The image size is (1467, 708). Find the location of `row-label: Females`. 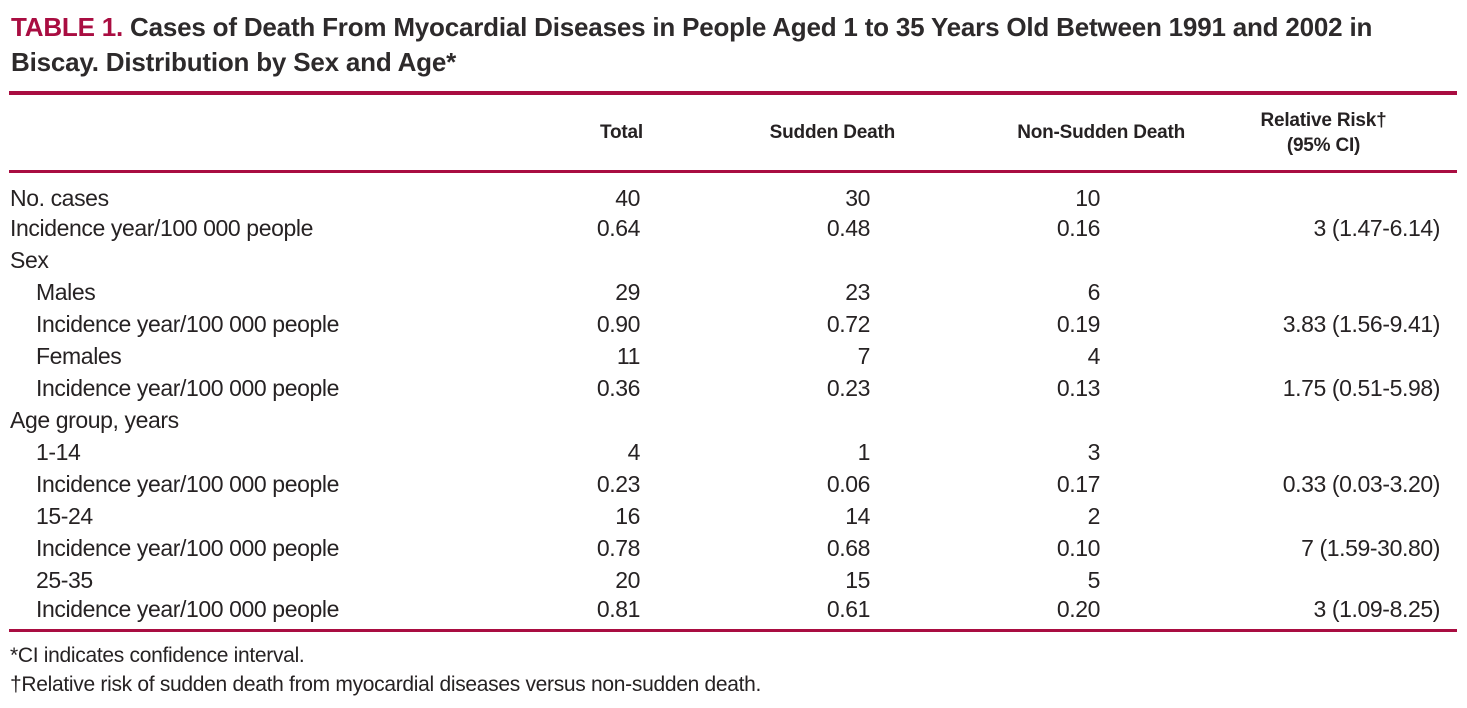

row-label: Females is located at coordinates (79, 355).